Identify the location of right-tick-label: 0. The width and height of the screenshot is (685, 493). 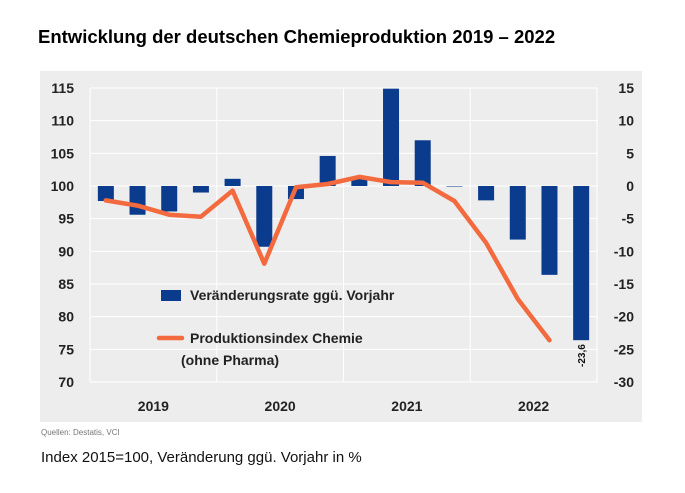
(630, 186).